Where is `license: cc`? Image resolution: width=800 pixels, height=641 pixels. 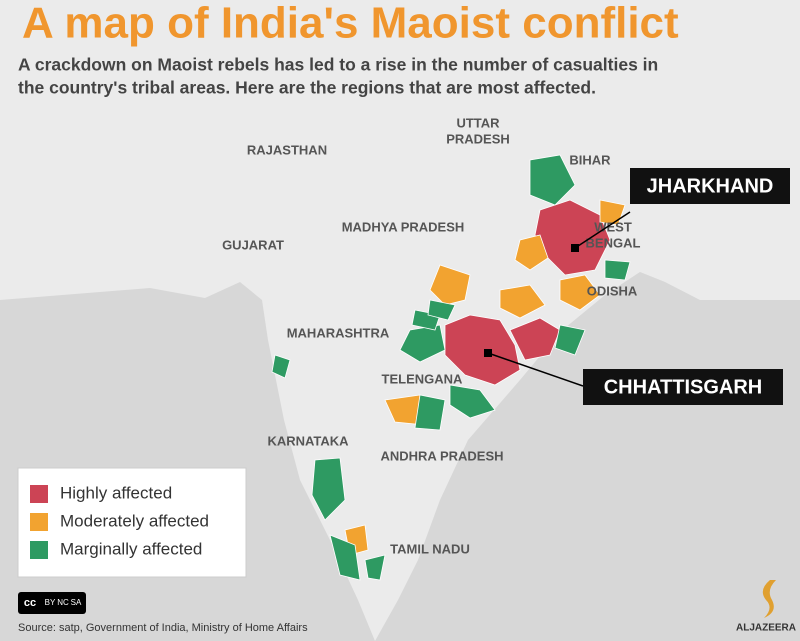
license: cc is located at coordinates (30, 603).